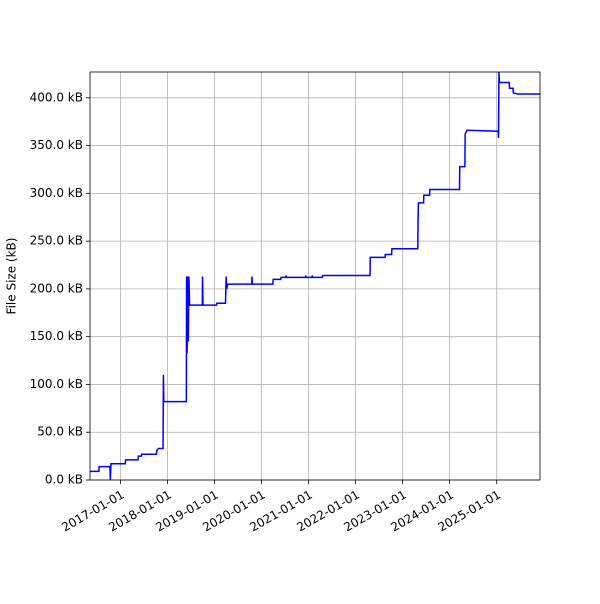  I want to click on y-tick-label: 100.0 kB, so click(56, 384).